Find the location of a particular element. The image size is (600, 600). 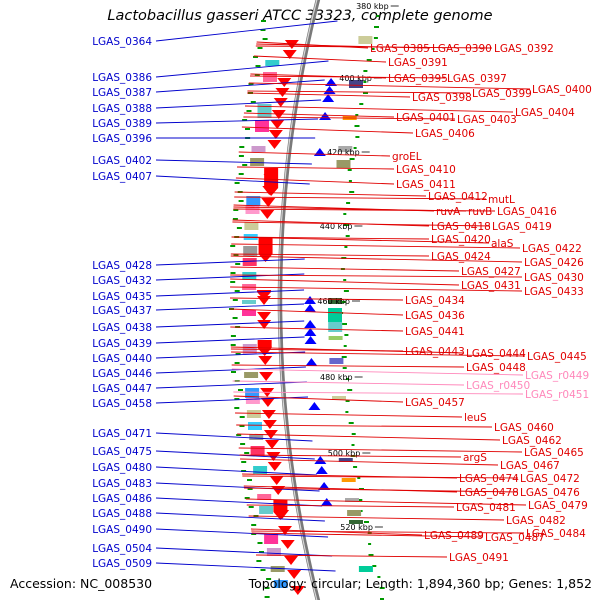

left-gene-label: LGAS_0428 is located at coordinates (122, 266).